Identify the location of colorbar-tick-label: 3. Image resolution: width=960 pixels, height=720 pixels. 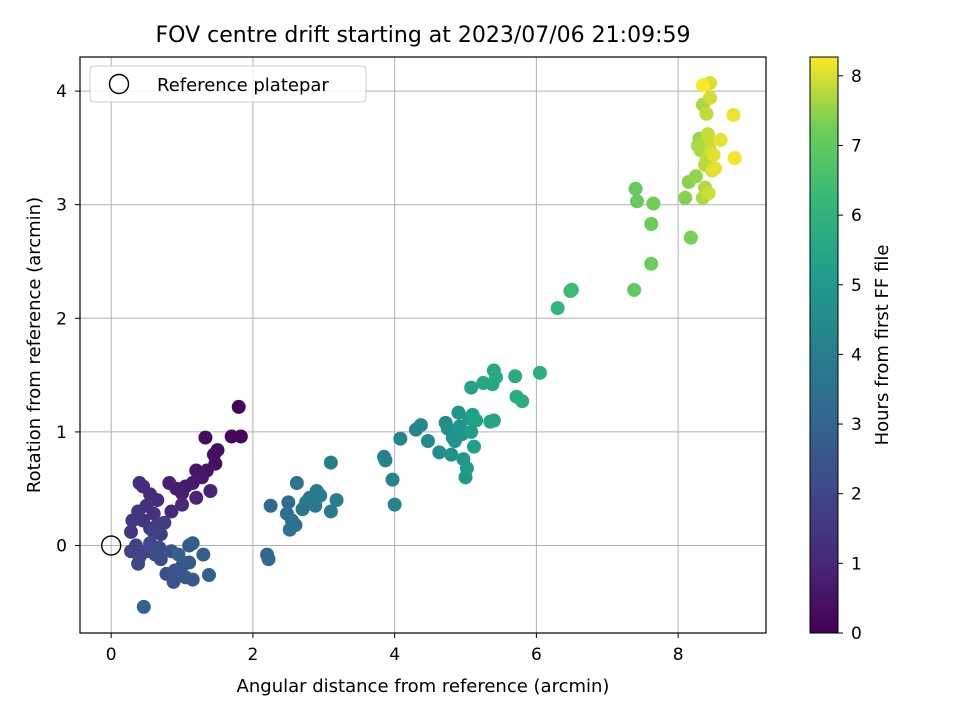
(856, 425).